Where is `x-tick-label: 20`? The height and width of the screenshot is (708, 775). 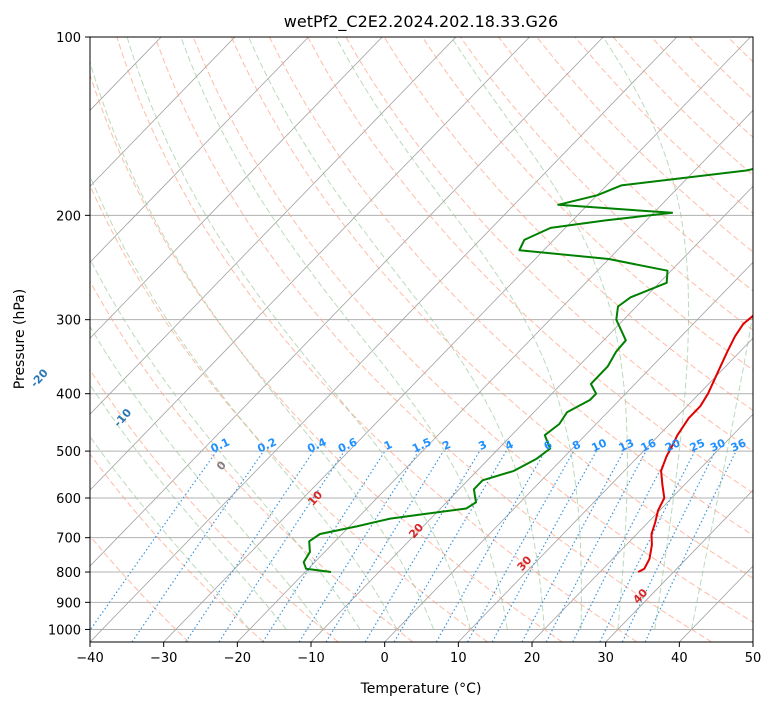
x-tick-label: 20 is located at coordinates (532, 658).